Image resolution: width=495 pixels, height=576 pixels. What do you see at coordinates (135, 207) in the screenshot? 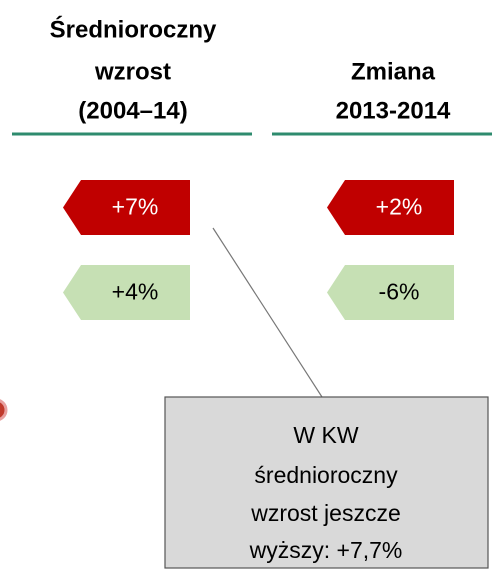
I see `badge-label: +7%` at bounding box center [135, 207].